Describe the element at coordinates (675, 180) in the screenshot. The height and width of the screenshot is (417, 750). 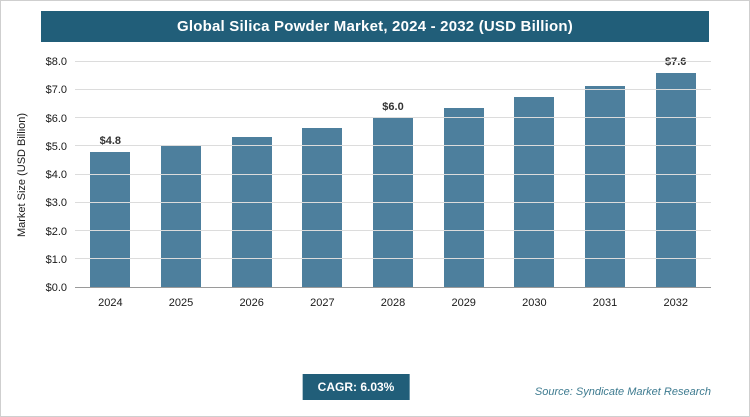
I see `bar-2032` at that location.